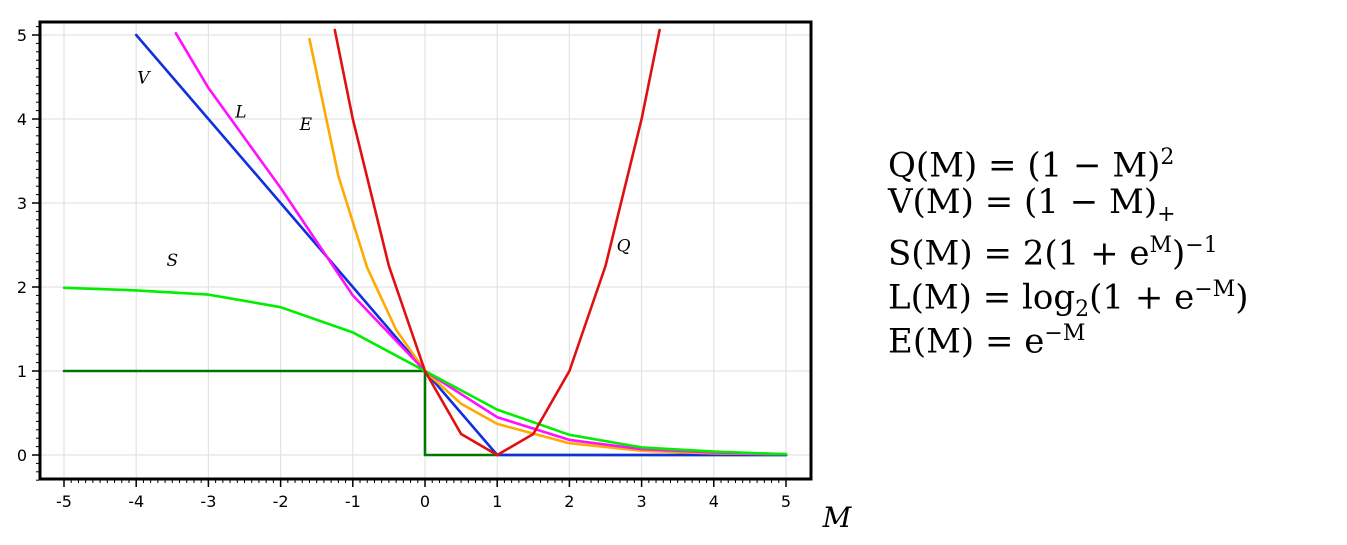 The width and height of the screenshot is (1347, 545). Describe the element at coordinates (1215, 289) in the screenshot. I see `formula-tail-sup: −M` at that location.